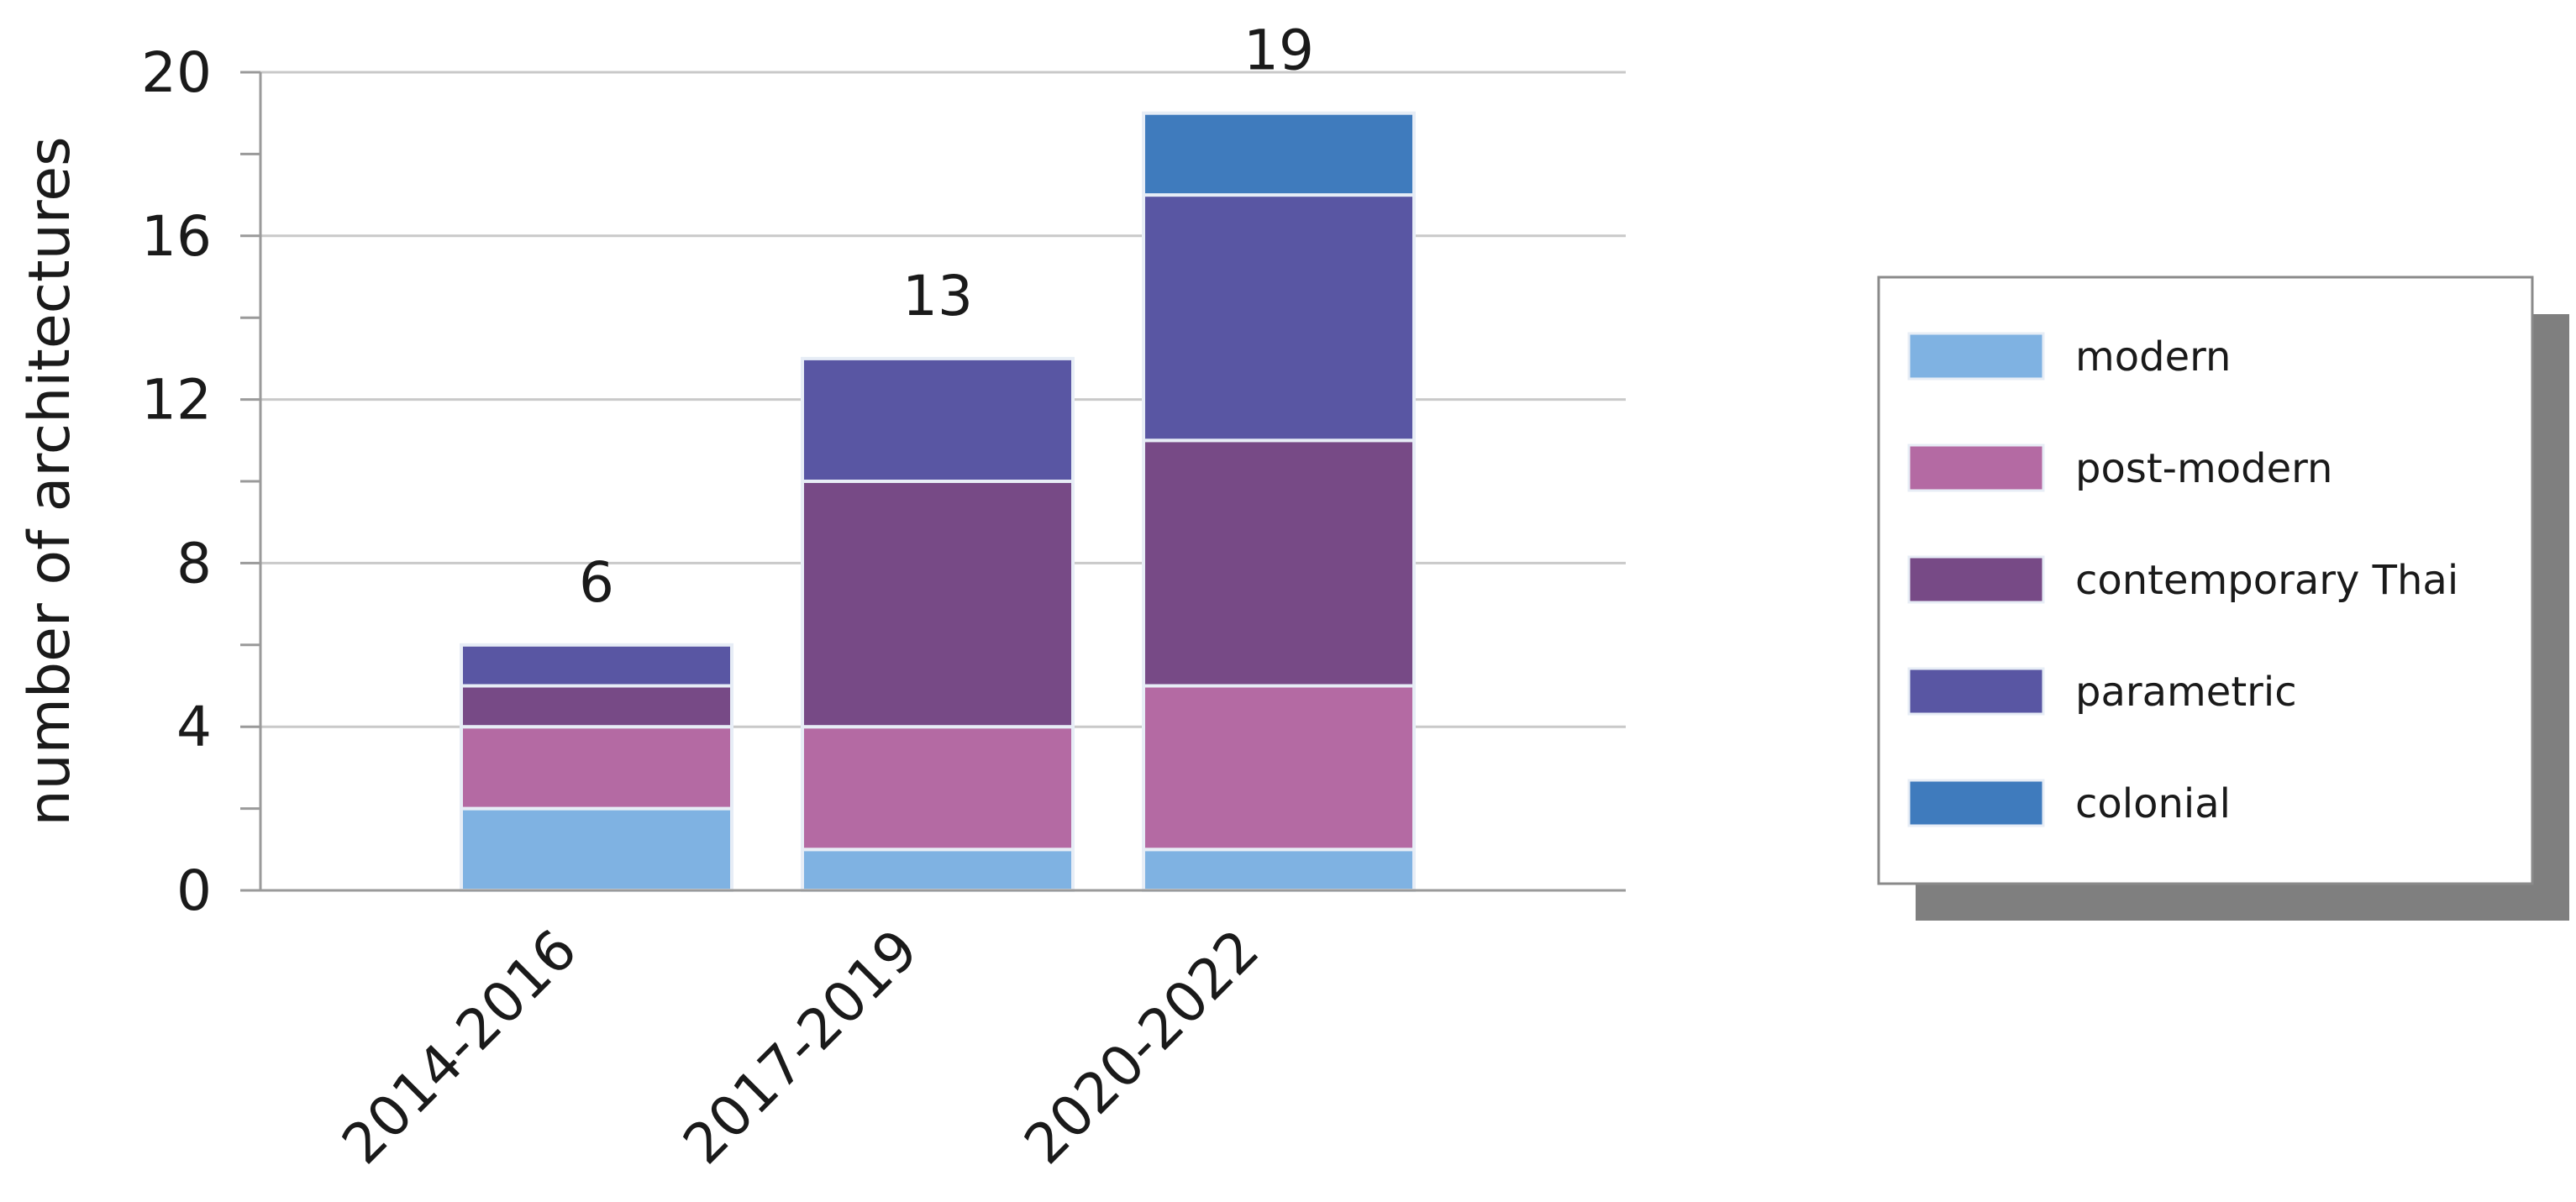 The height and width of the screenshot is (1202, 2576). What do you see at coordinates (50, 481) in the screenshot?
I see `y-axis-title: number of architectures` at bounding box center [50, 481].